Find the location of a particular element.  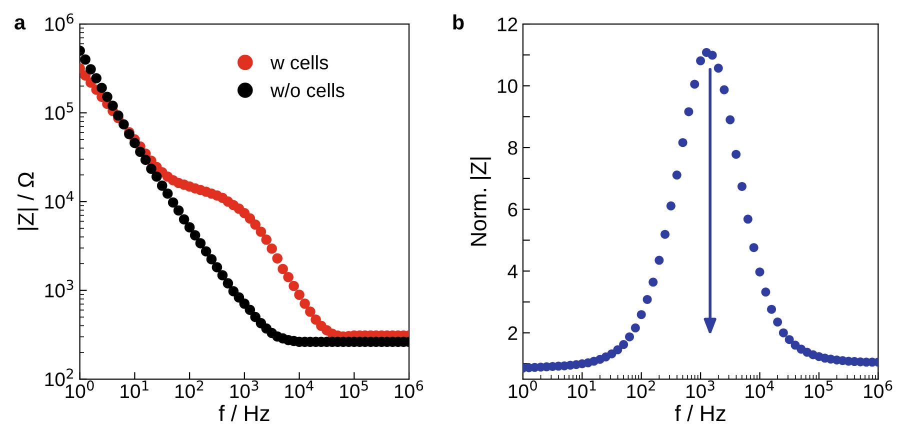

y-tick-label: 12 is located at coordinates (508, 25).